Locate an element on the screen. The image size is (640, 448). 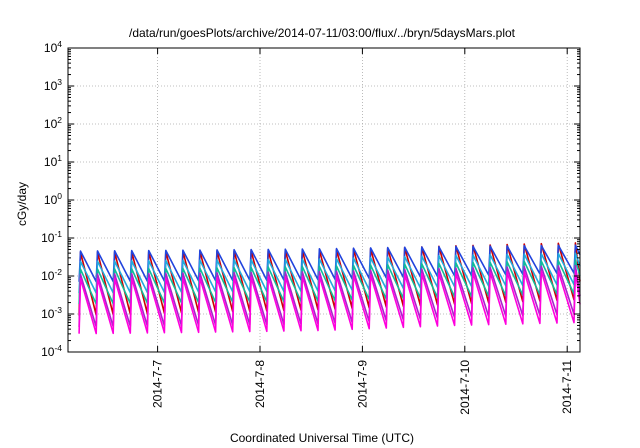
y-tick-label: 10⁴ is located at coordinates (53, 47).